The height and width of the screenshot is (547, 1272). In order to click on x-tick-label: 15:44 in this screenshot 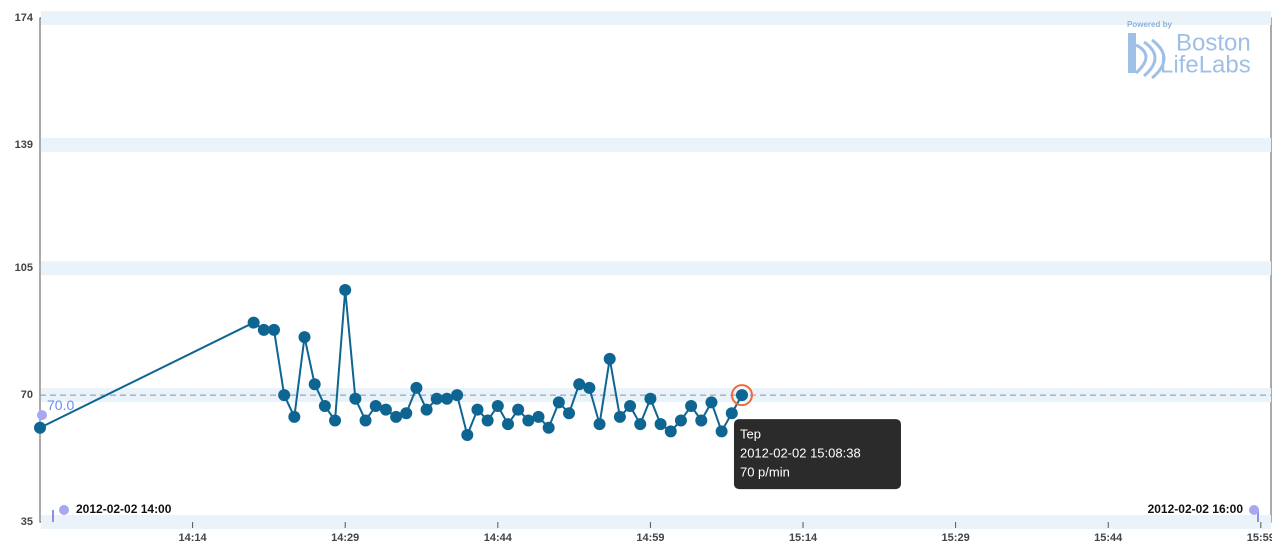, I will do `click(1108, 538)`.